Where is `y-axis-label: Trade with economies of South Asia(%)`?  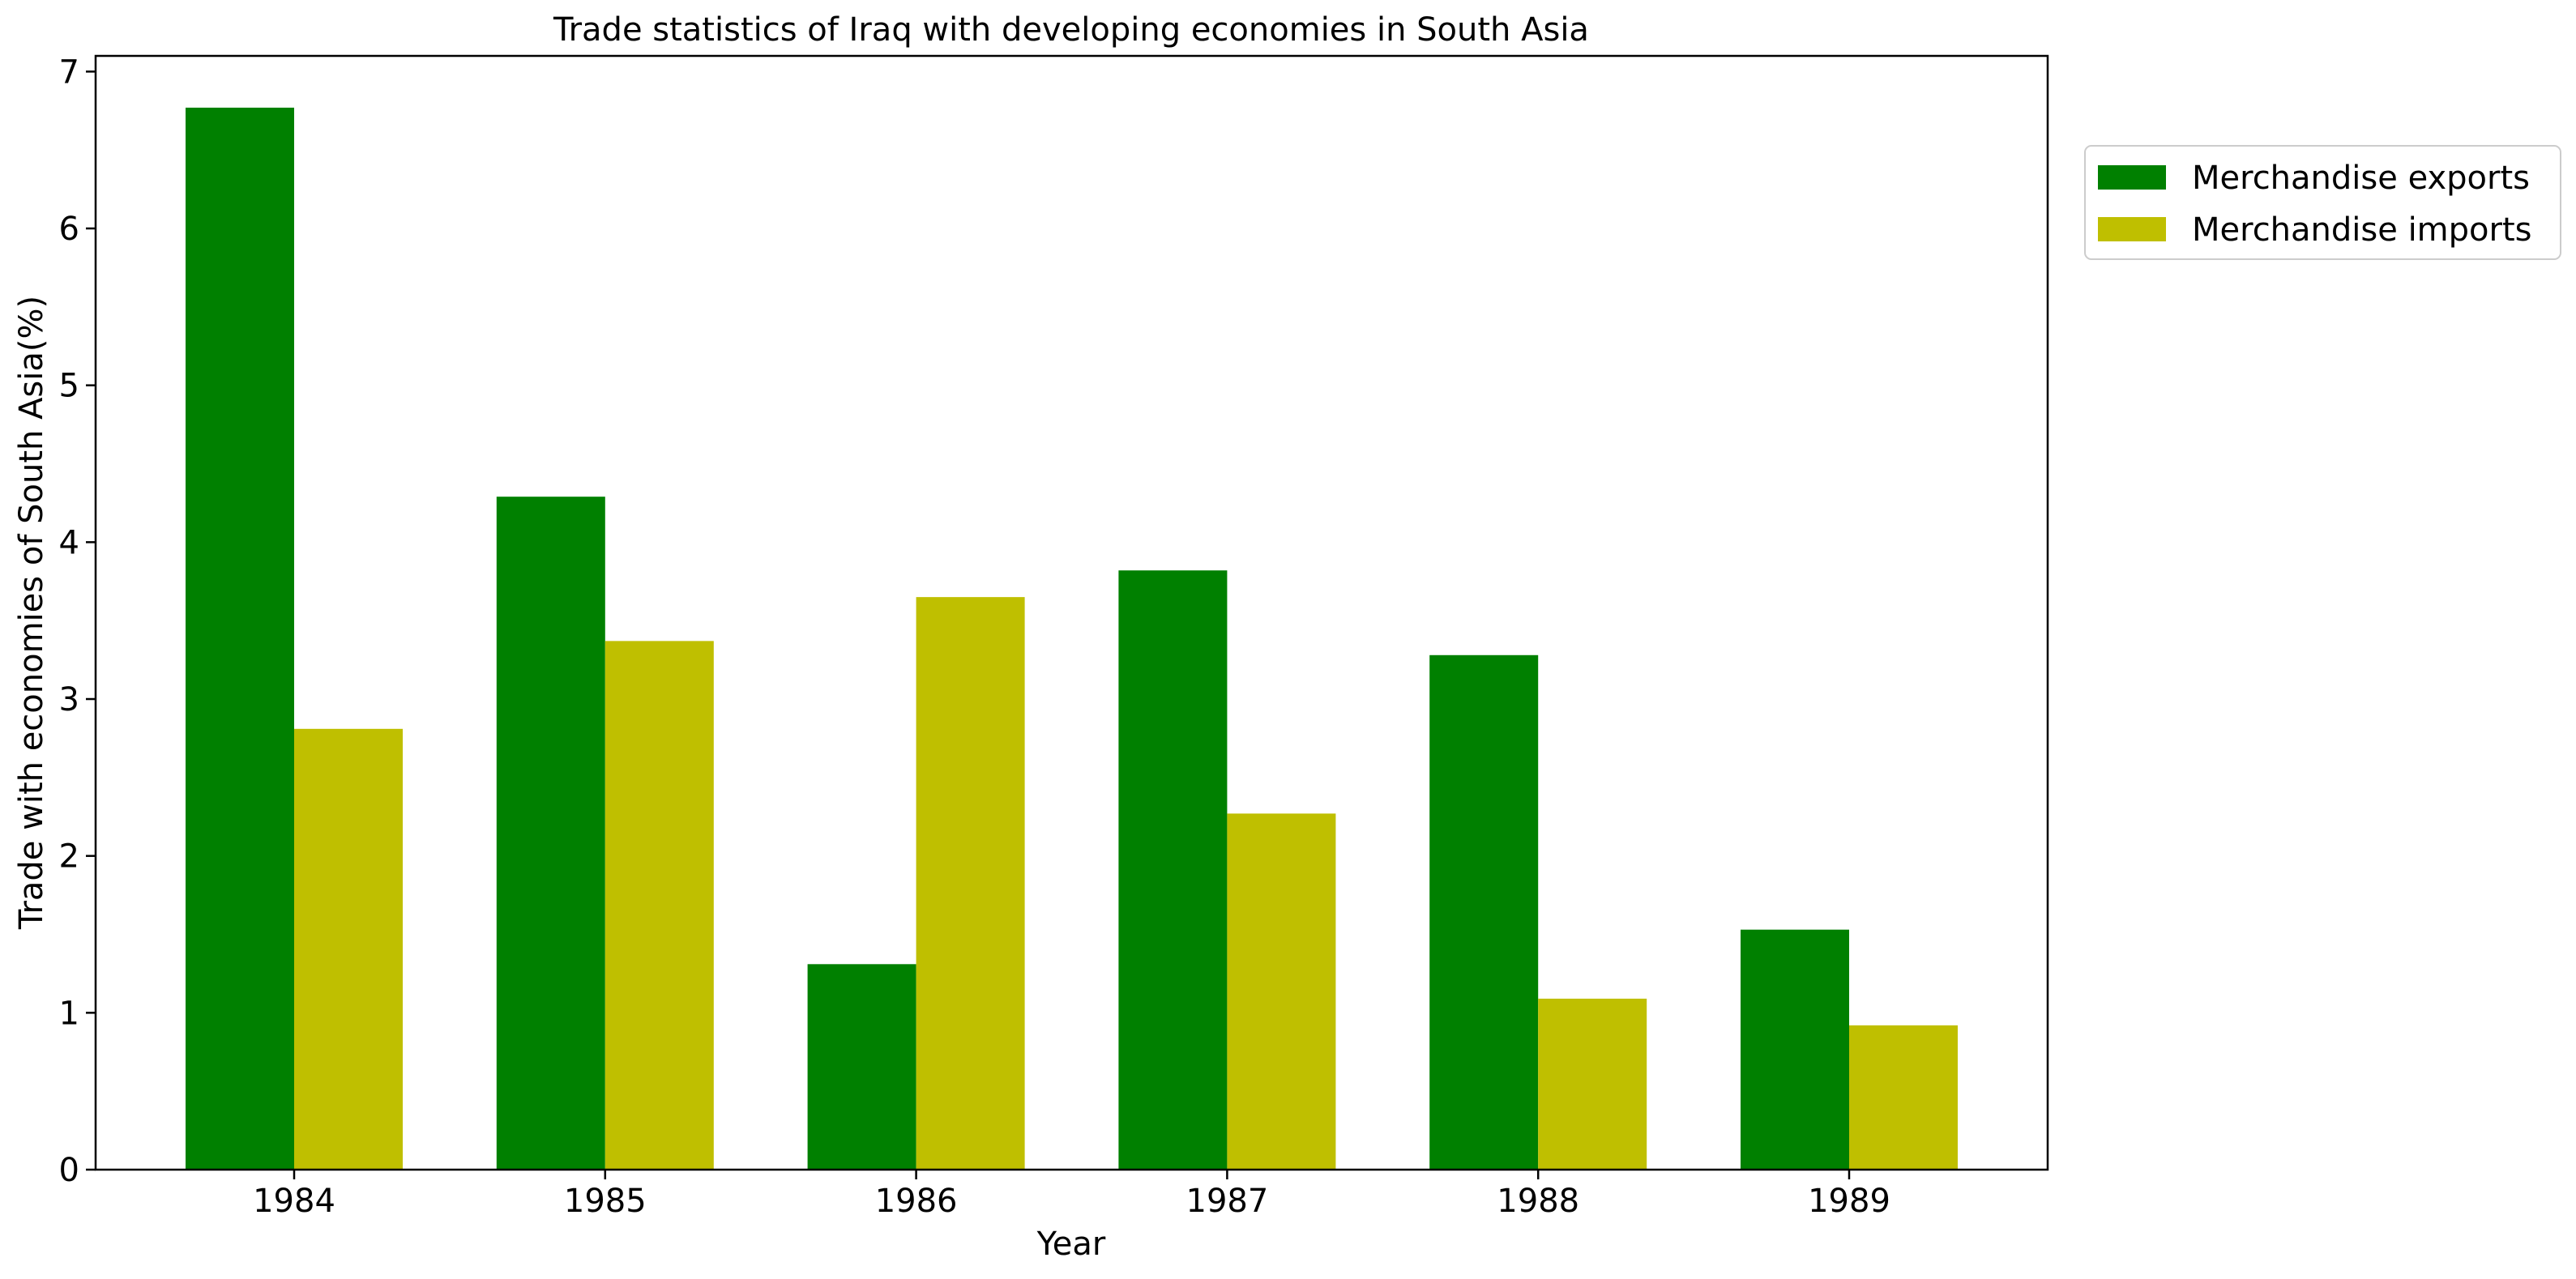 y-axis-label: Trade with economies of South Asia(%) is located at coordinates (31, 613).